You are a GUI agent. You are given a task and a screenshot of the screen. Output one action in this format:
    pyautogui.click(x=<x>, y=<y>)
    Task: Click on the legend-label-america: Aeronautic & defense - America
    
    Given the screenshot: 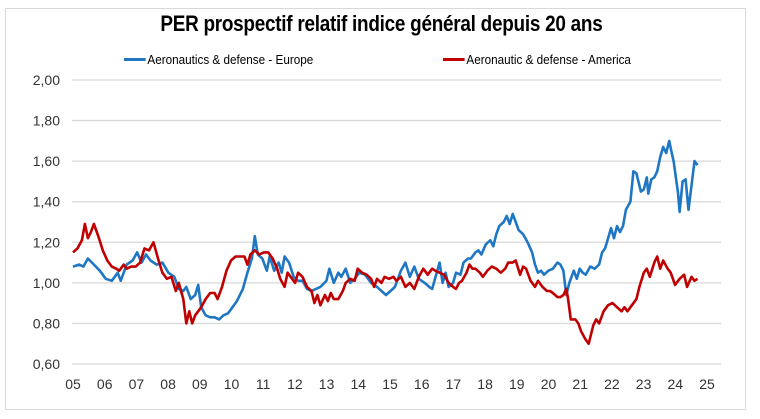 What is the action you would take?
    pyautogui.click(x=548, y=59)
    